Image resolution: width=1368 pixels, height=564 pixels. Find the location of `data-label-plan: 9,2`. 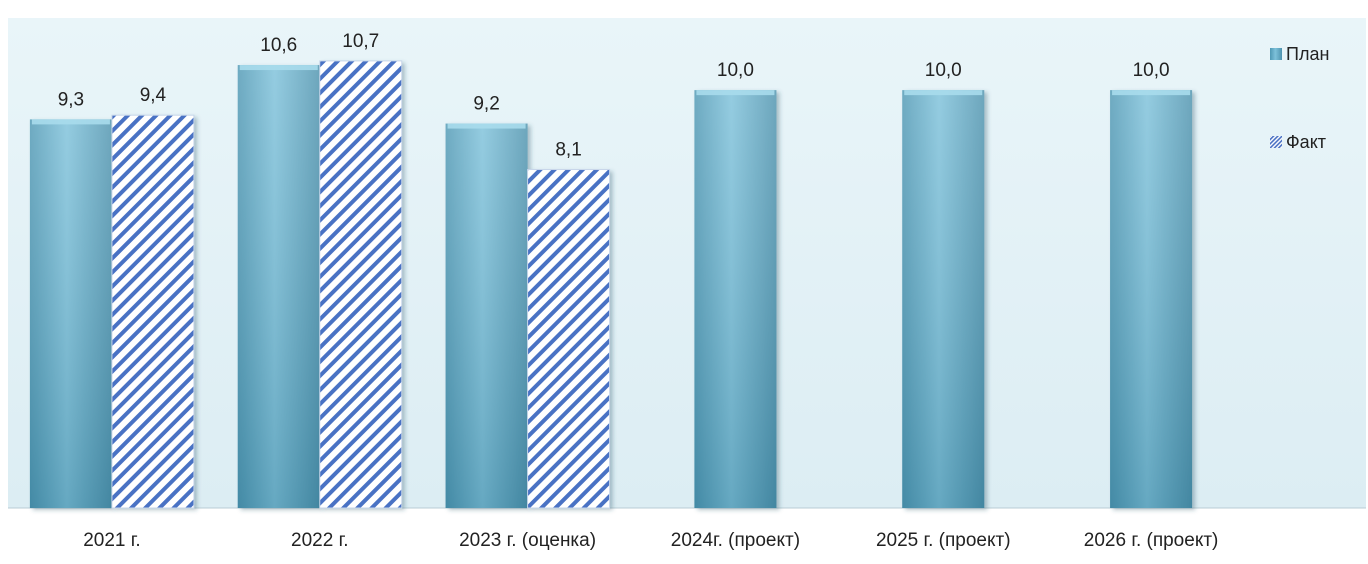

data-label-plan: 9,2 is located at coordinates (486, 104).